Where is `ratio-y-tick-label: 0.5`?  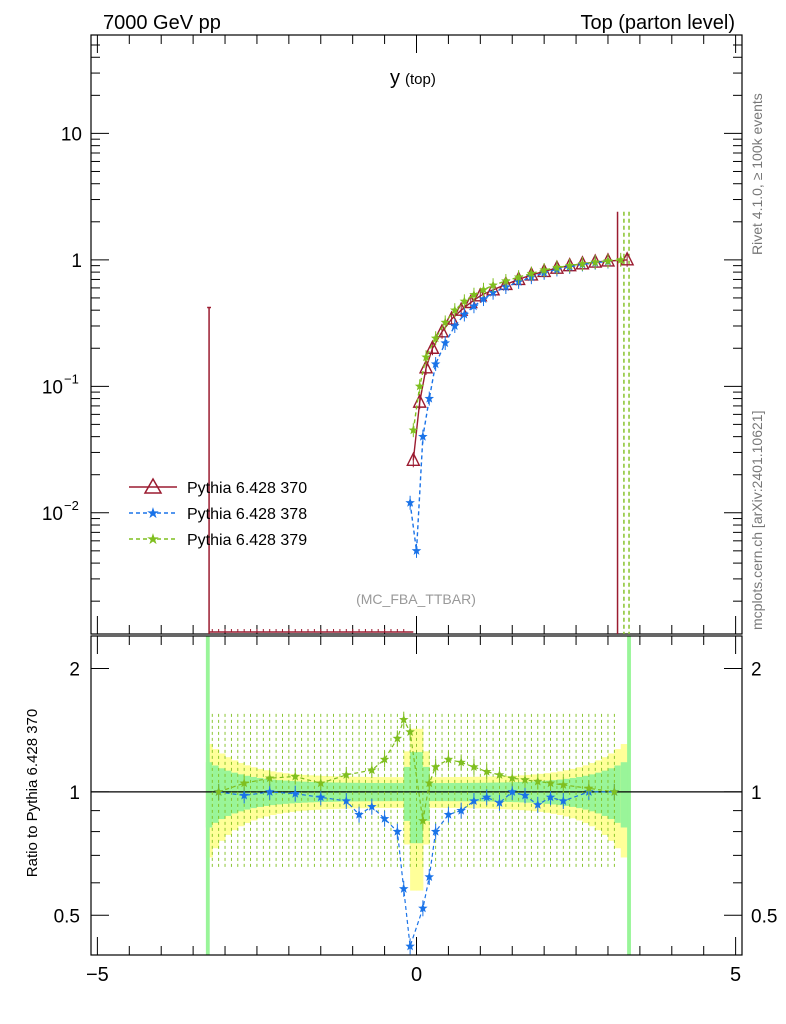 ratio-y-tick-label: 0.5 is located at coordinates (67, 916).